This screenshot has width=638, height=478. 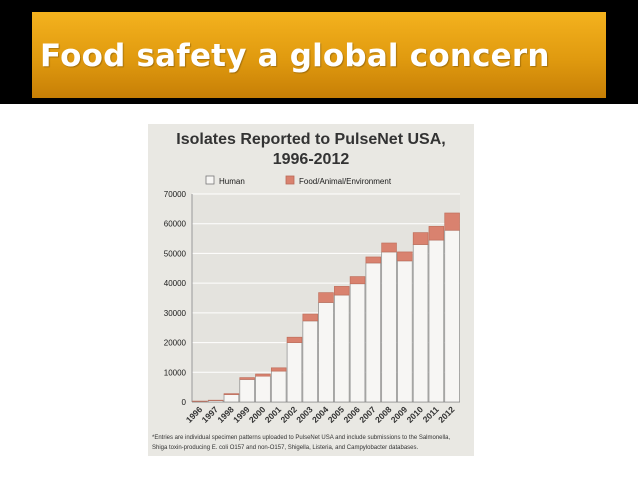 What do you see at coordinates (175, 194) in the screenshot?
I see `y-tick-label: 70000` at bounding box center [175, 194].